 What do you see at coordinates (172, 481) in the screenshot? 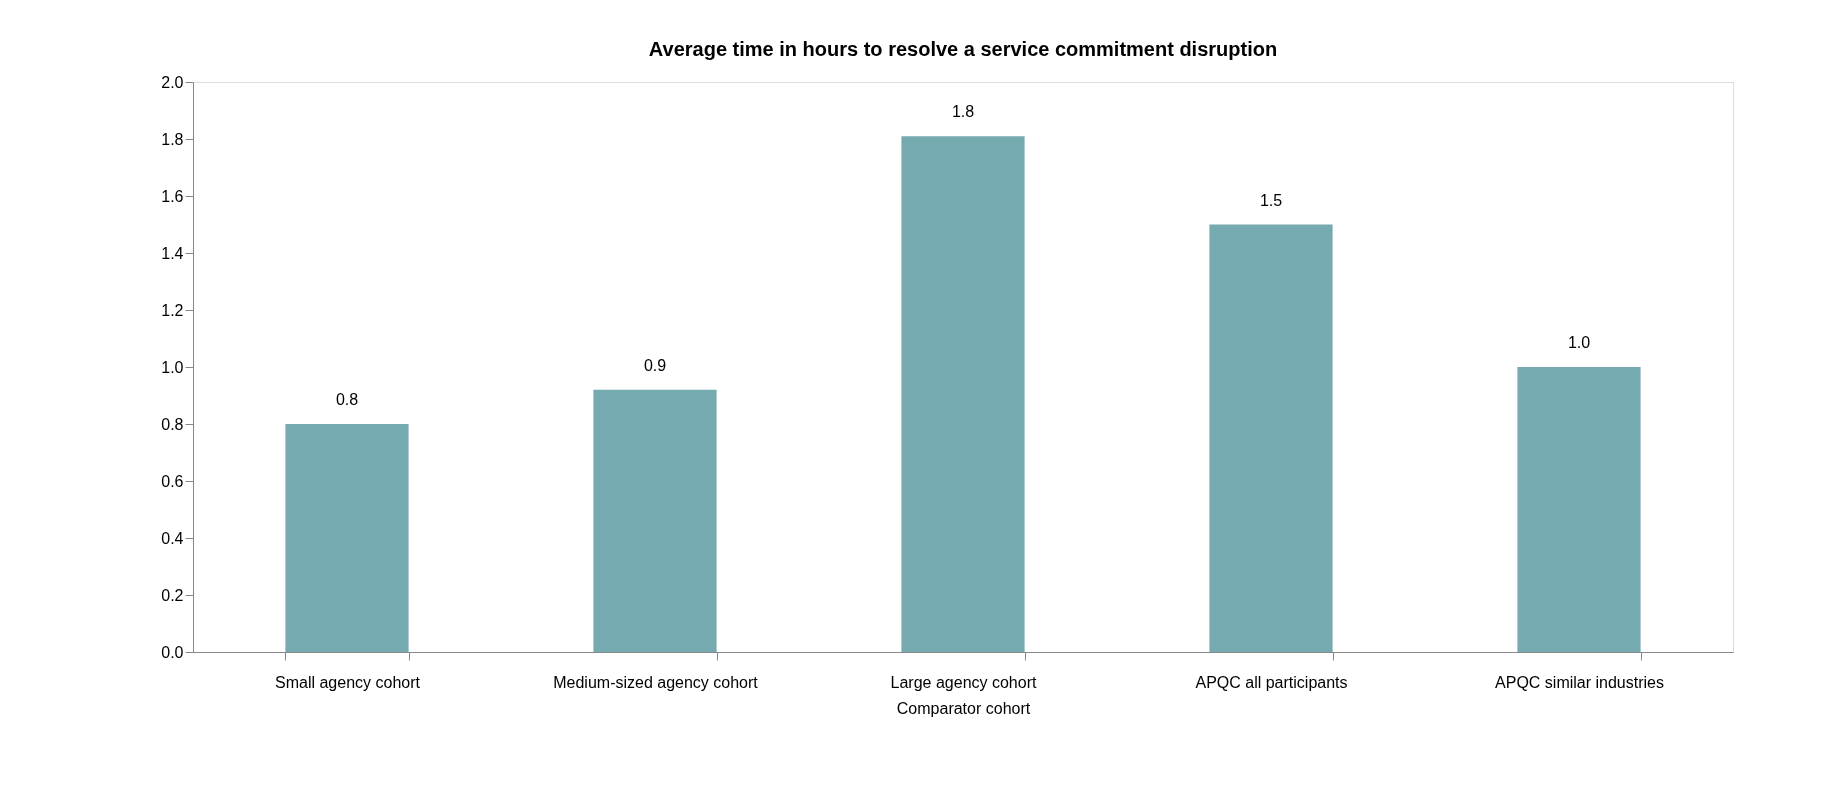
I see `y-tick-label: 0.6` at bounding box center [172, 481].